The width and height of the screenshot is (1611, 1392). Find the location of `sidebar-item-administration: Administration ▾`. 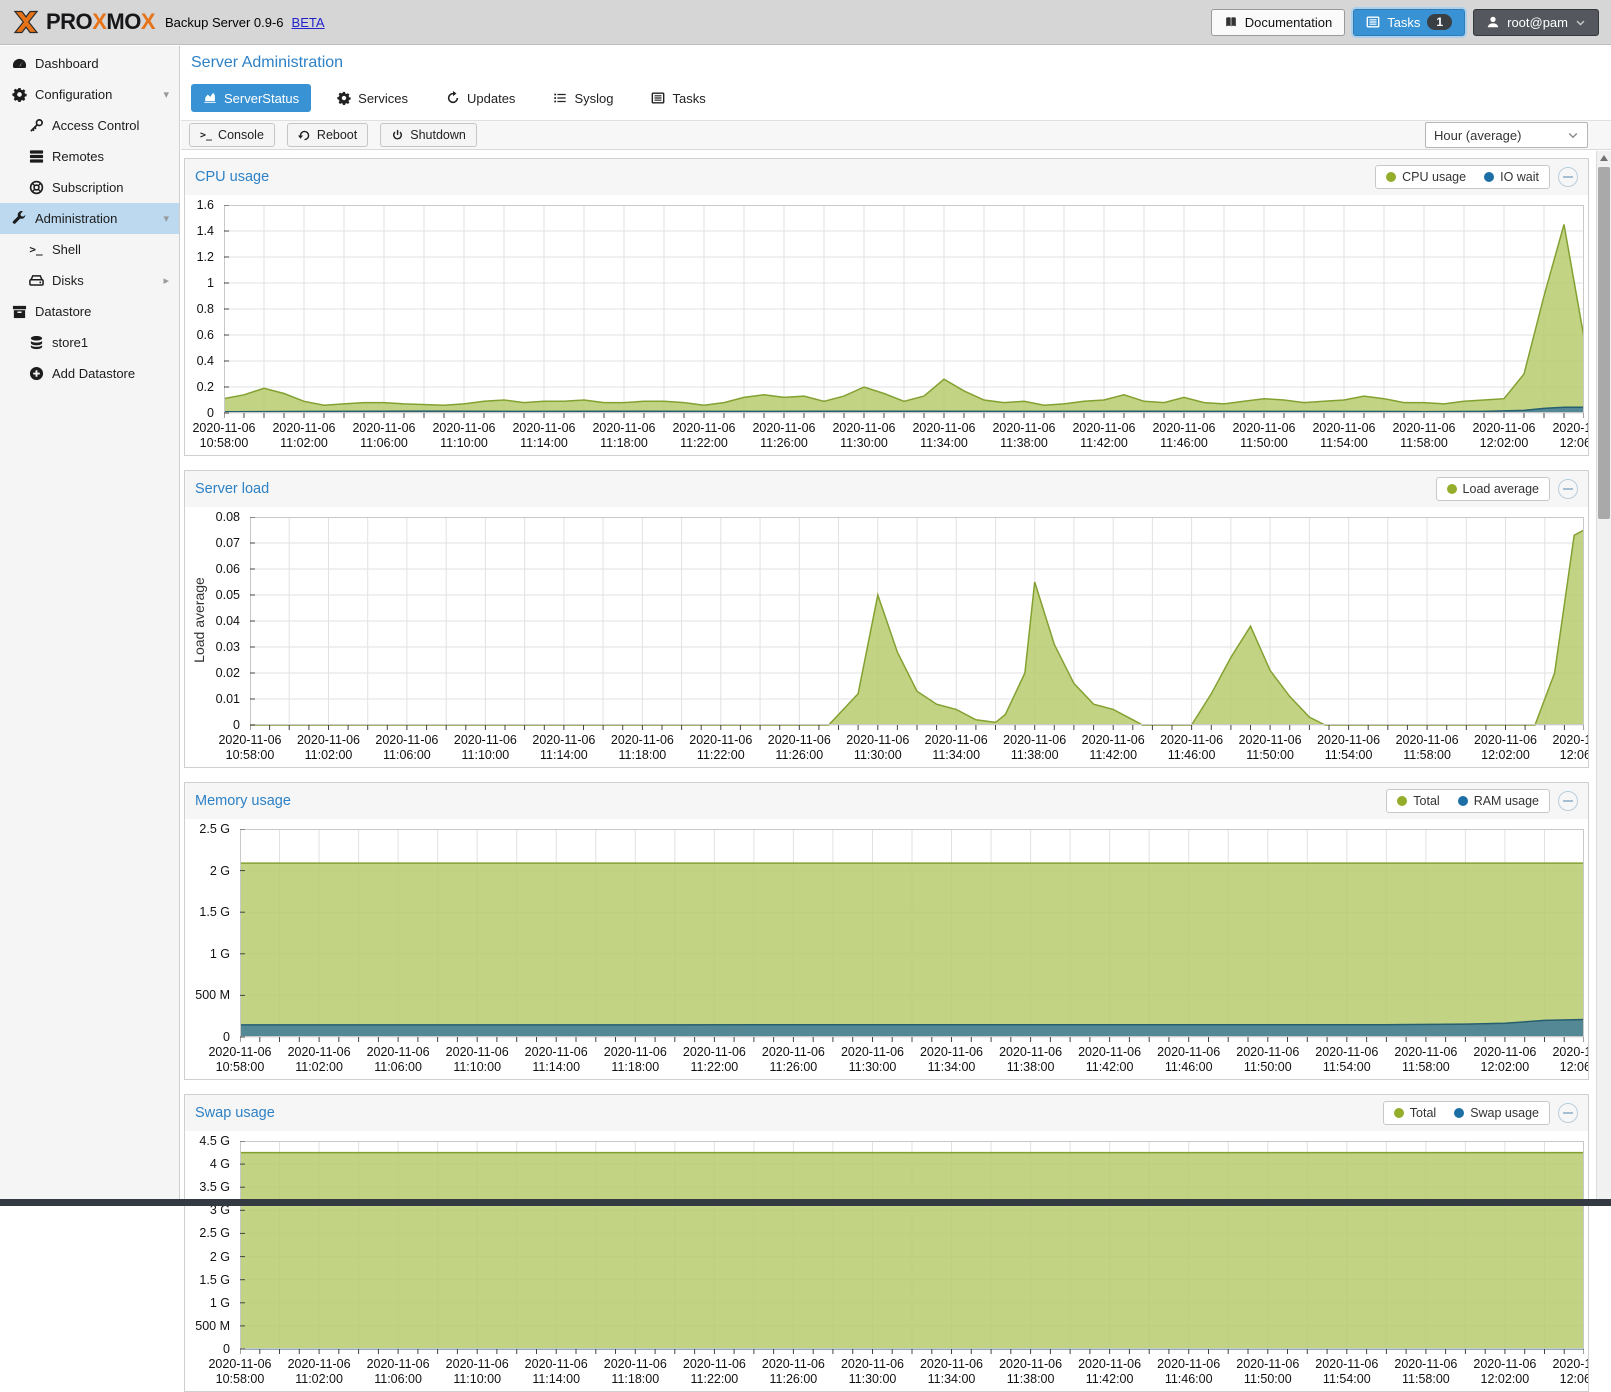

sidebar-item-administration: Administration ▾ is located at coordinates (89, 218).